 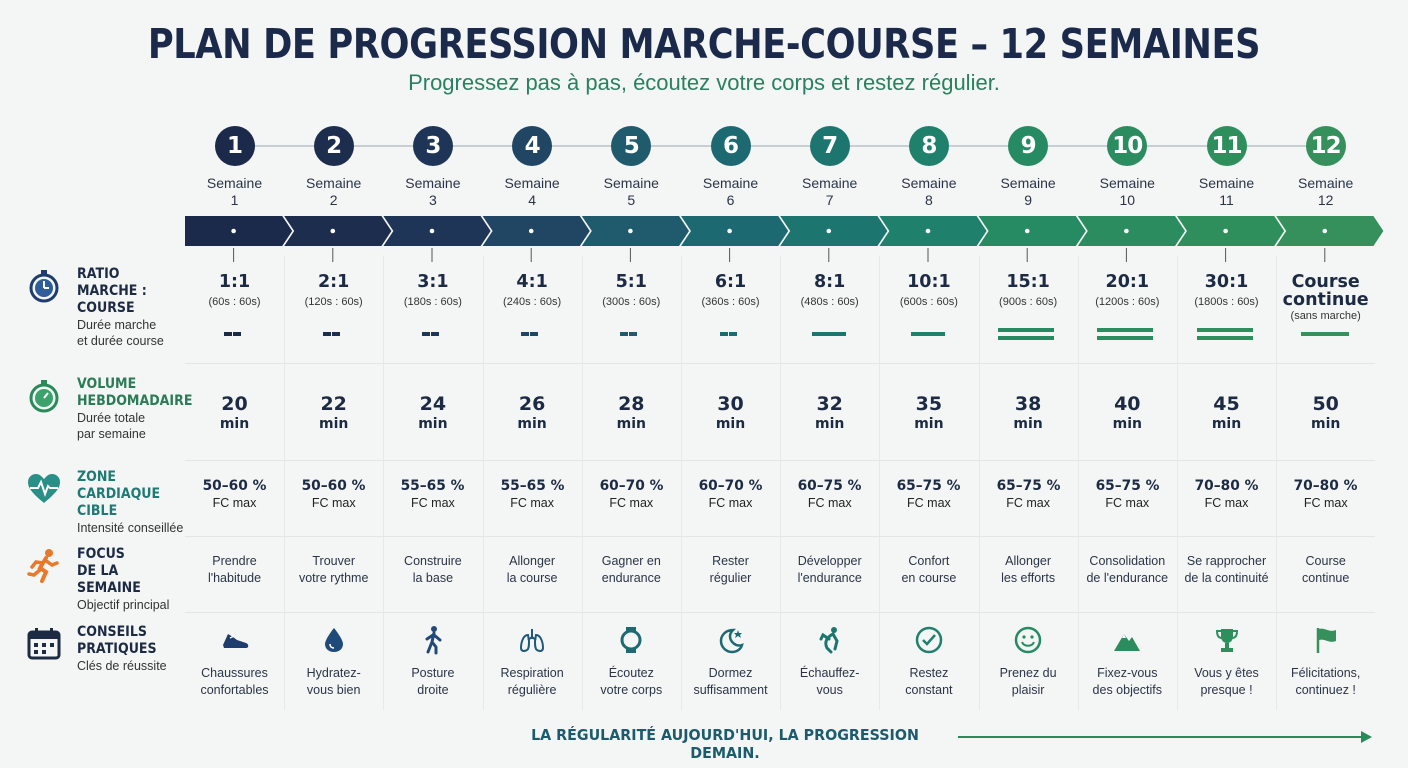 What do you see at coordinates (829, 578) in the screenshot?
I see `focus-line: l'endurance` at bounding box center [829, 578].